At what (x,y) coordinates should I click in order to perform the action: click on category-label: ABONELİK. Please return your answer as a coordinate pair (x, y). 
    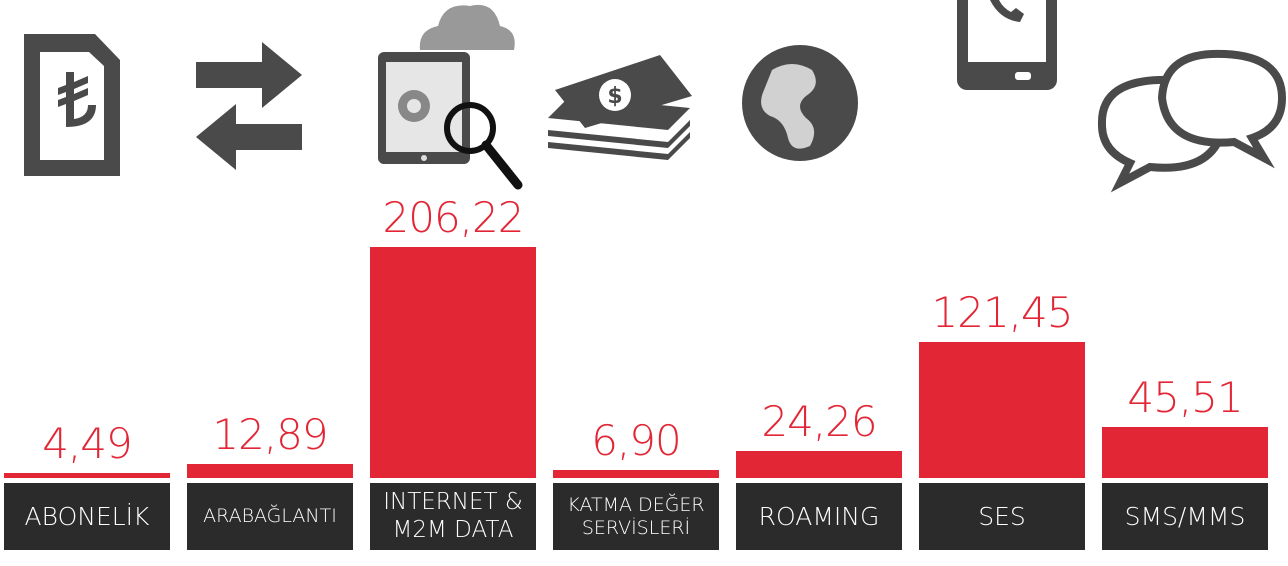
    Looking at the image, I should click on (87, 516).